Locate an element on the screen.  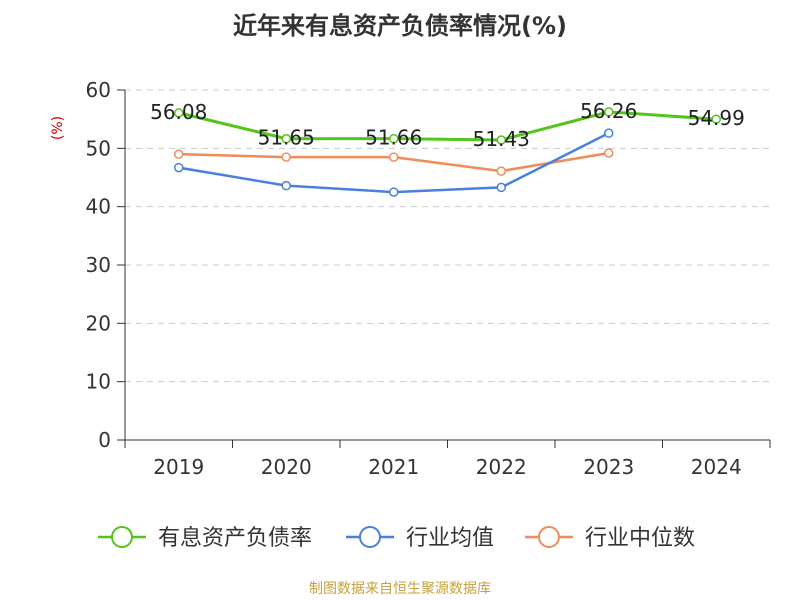
x-tick-label: 2024 is located at coordinates (716, 467).